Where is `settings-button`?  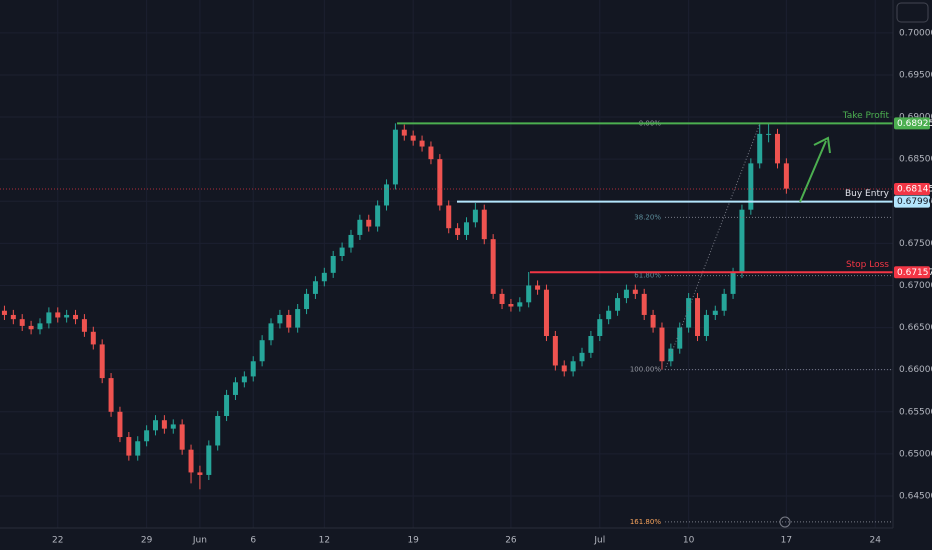 settings-button is located at coordinates (912, 12).